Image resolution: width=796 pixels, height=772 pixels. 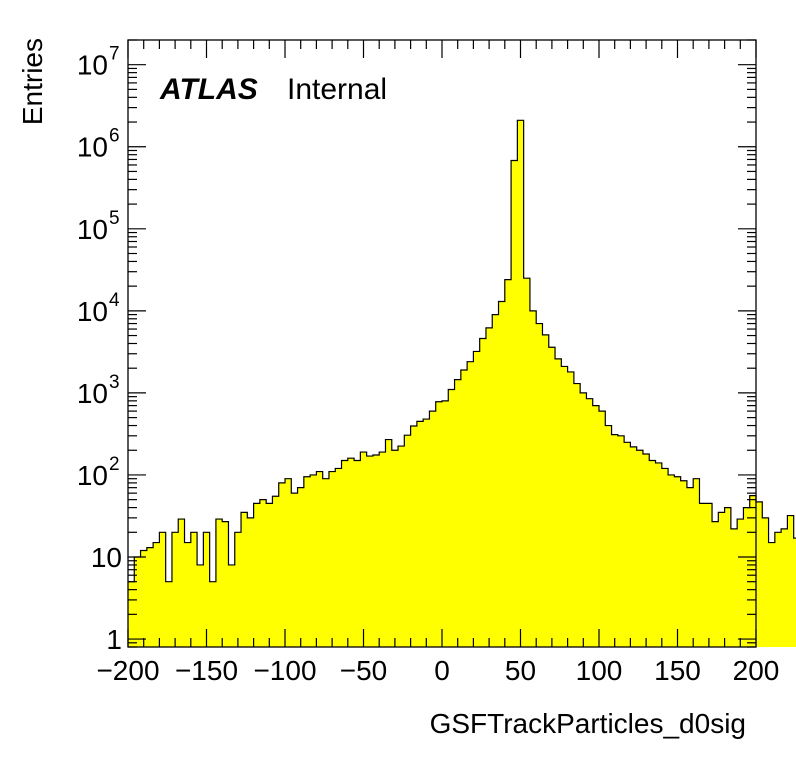 What do you see at coordinates (127, 670) in the screenshot?
I see `x-tick-label: −200` at bounding box center [127, 670].